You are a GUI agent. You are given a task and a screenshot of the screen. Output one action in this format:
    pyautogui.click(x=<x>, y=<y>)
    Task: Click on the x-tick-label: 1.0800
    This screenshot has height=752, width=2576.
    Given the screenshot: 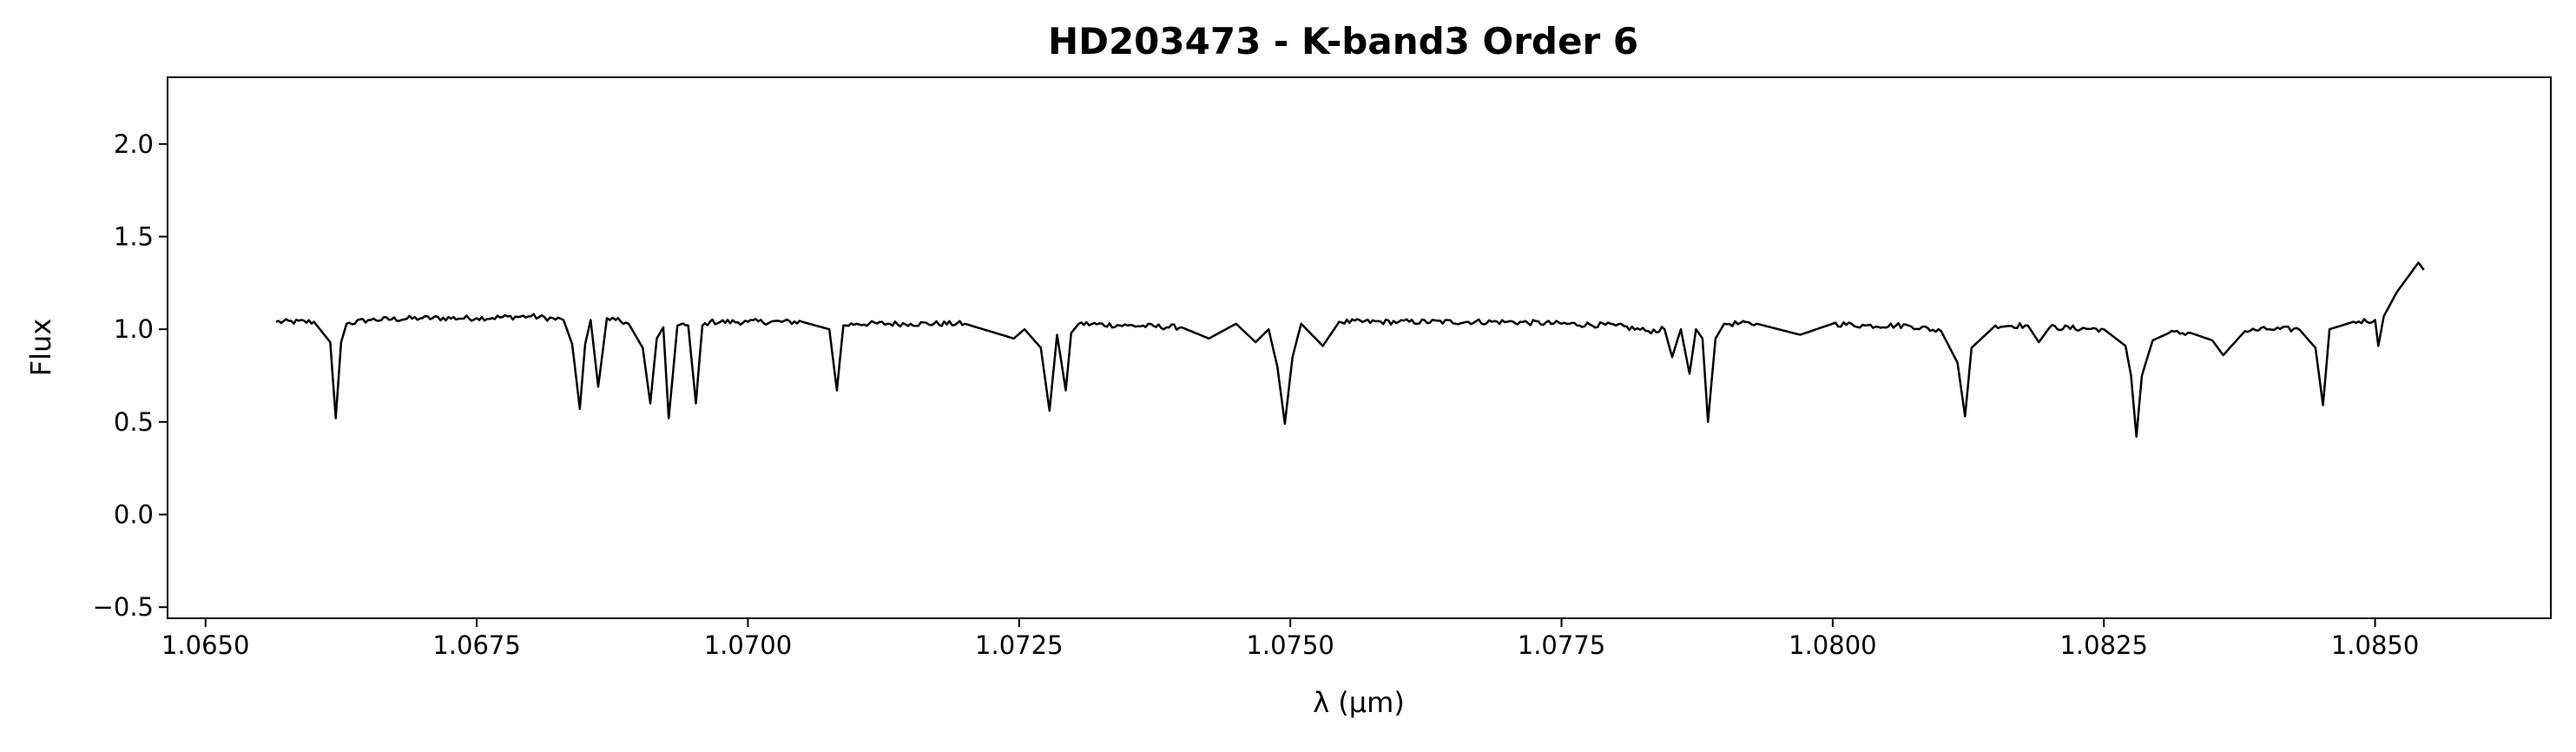 What is the action you would take?
    pyautogui.click(x=1832, y=645)
    